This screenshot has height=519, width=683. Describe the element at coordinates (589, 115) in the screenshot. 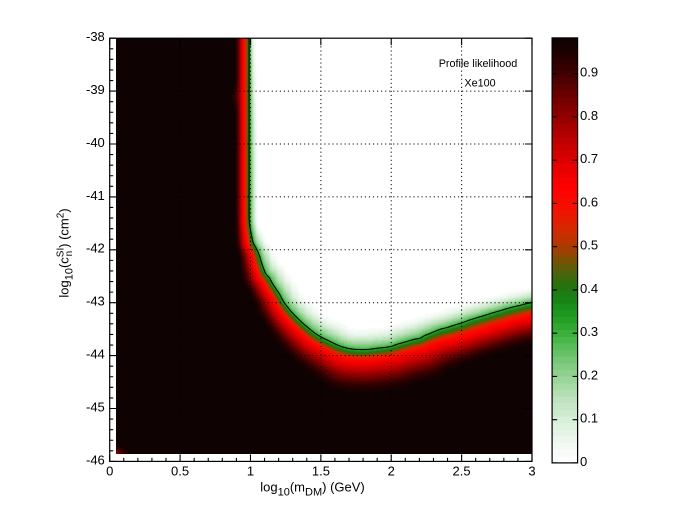

I see `svg-text: 0.8` at that location.